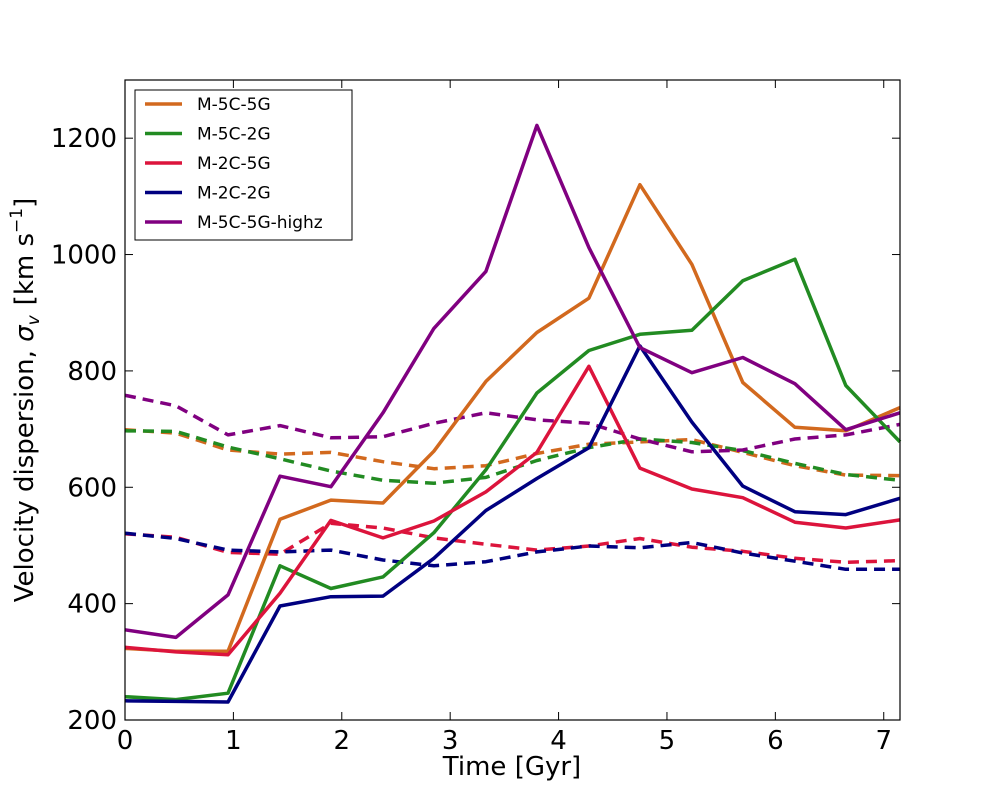 The width and height of the screenshot is (1000, 800). I want to click on series-line-m-5c-2g-dashed, so click(512, 457).